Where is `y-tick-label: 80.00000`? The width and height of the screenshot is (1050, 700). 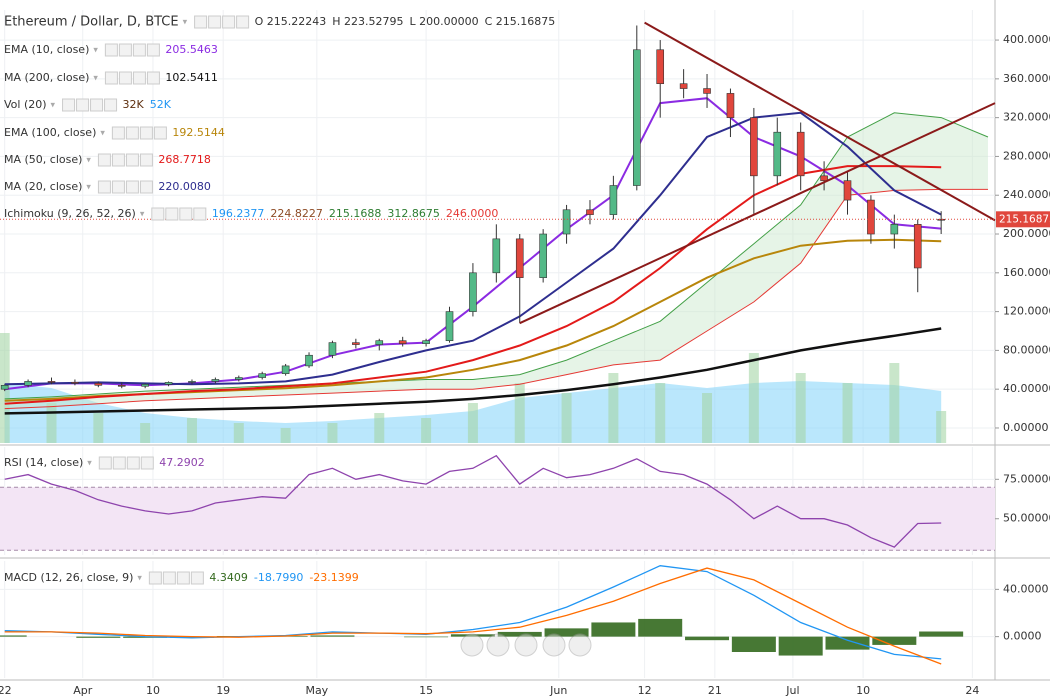
y-tick-label: 80.00000 is located at coordinates (1026, 349).